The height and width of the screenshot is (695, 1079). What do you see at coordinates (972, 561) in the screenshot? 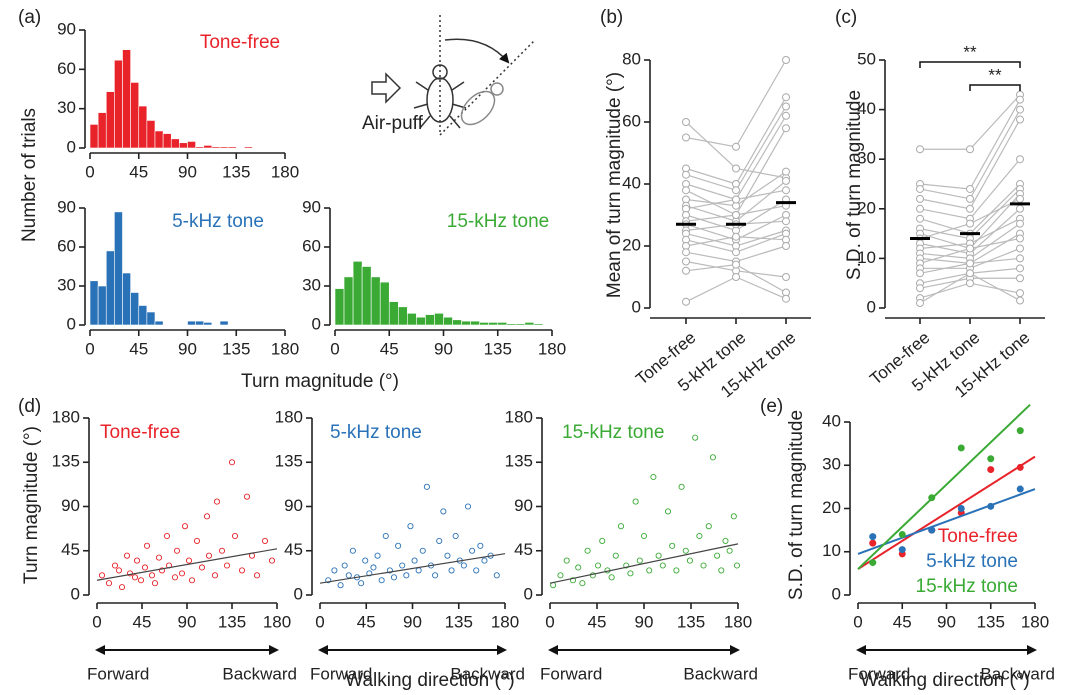
I see `legend-entry: 5-kHz tone` at bounding box center [972, 561].